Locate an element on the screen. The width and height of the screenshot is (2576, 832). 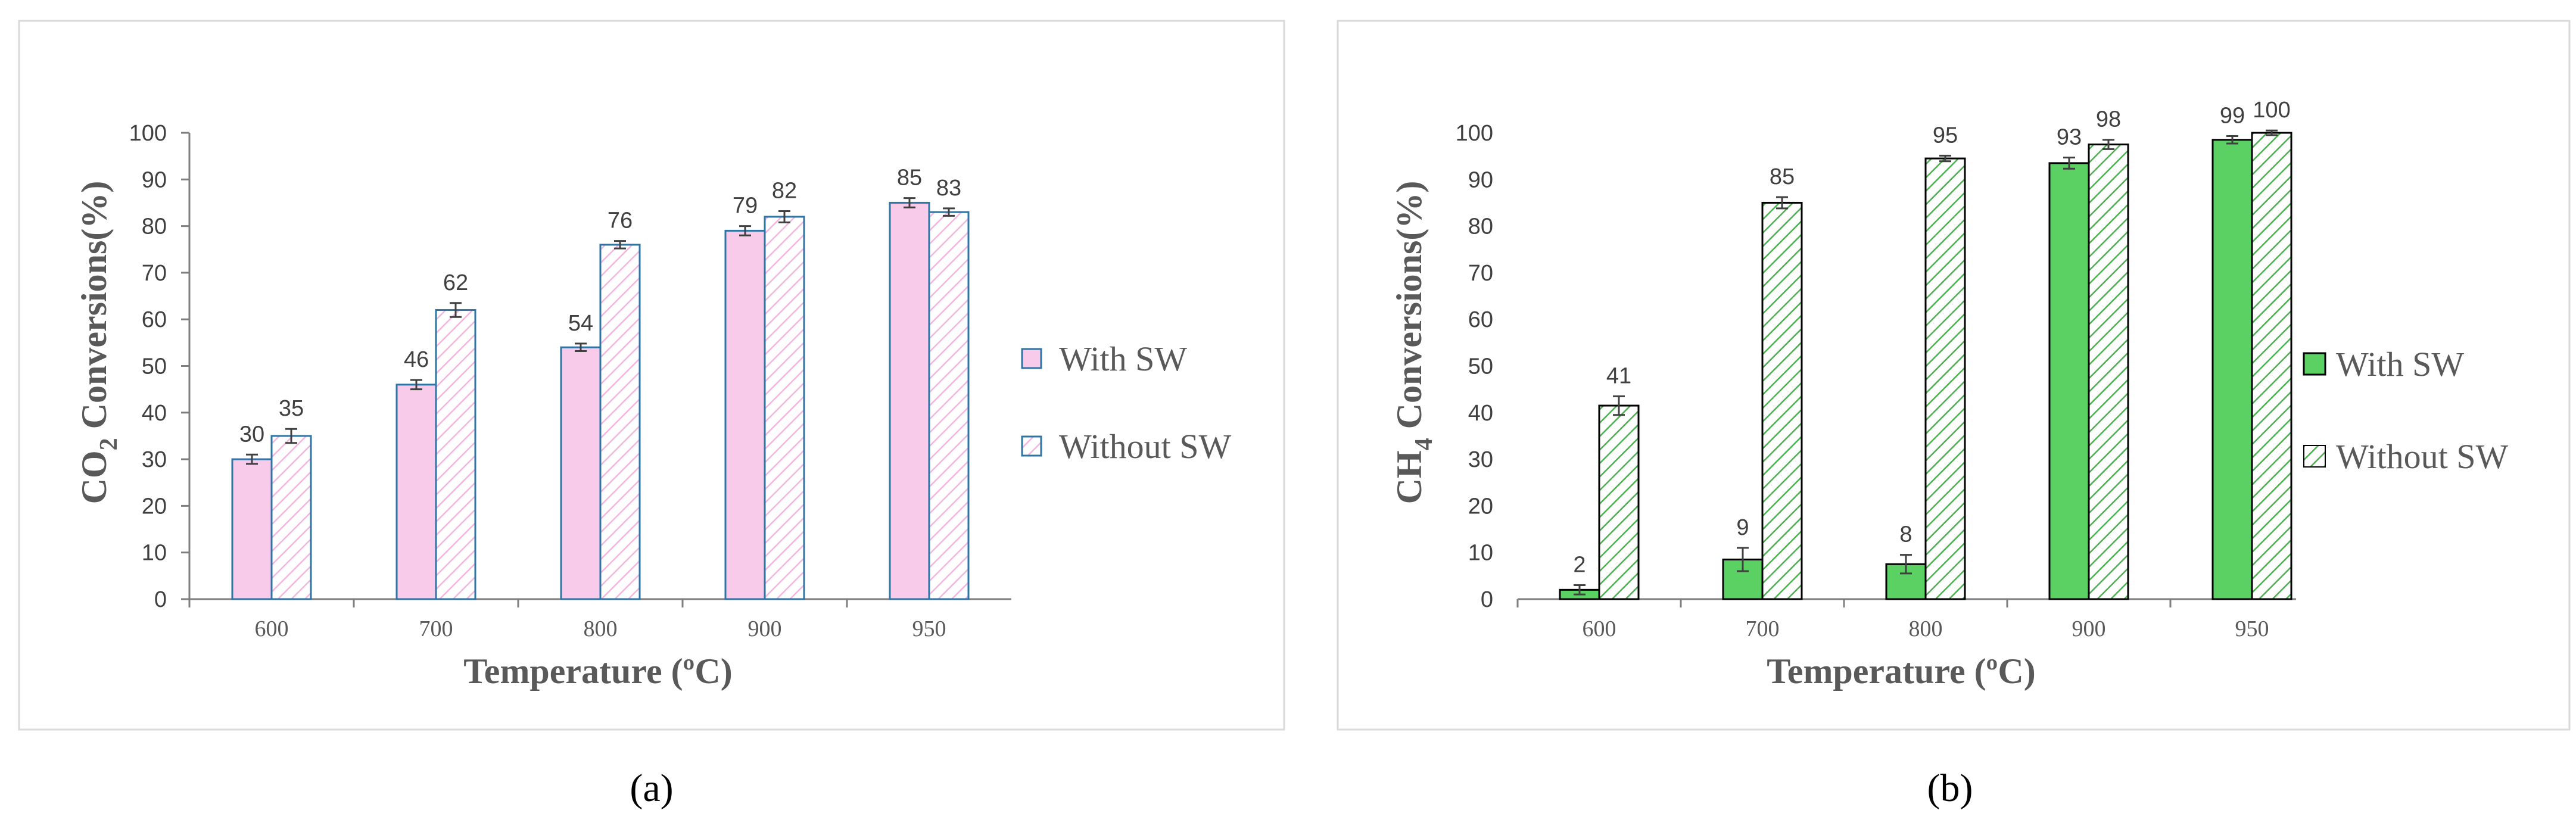
data-label: 93 is located at coordinates (2069, 136).